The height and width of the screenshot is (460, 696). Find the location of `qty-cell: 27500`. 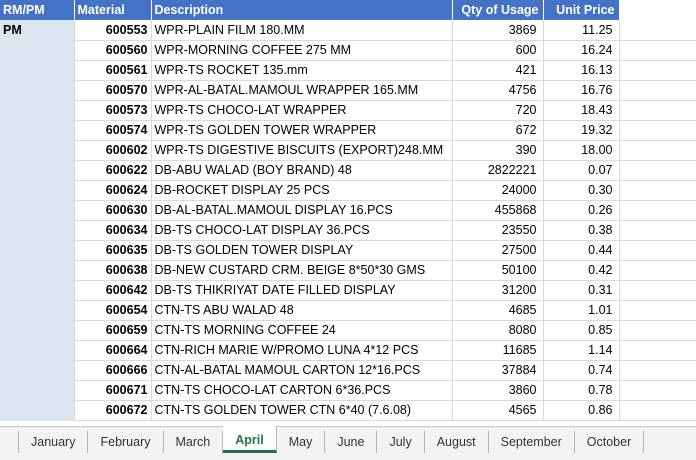

qty-cell: 27500 is located at coordinates (498, 250).